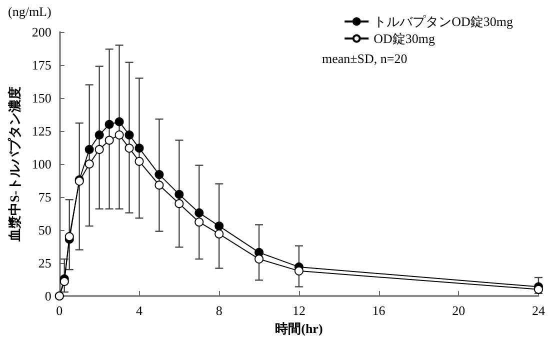  Describe the element at coordinates (42, 98) in the screenshot. I see `y-tick-label: 150` at that location.